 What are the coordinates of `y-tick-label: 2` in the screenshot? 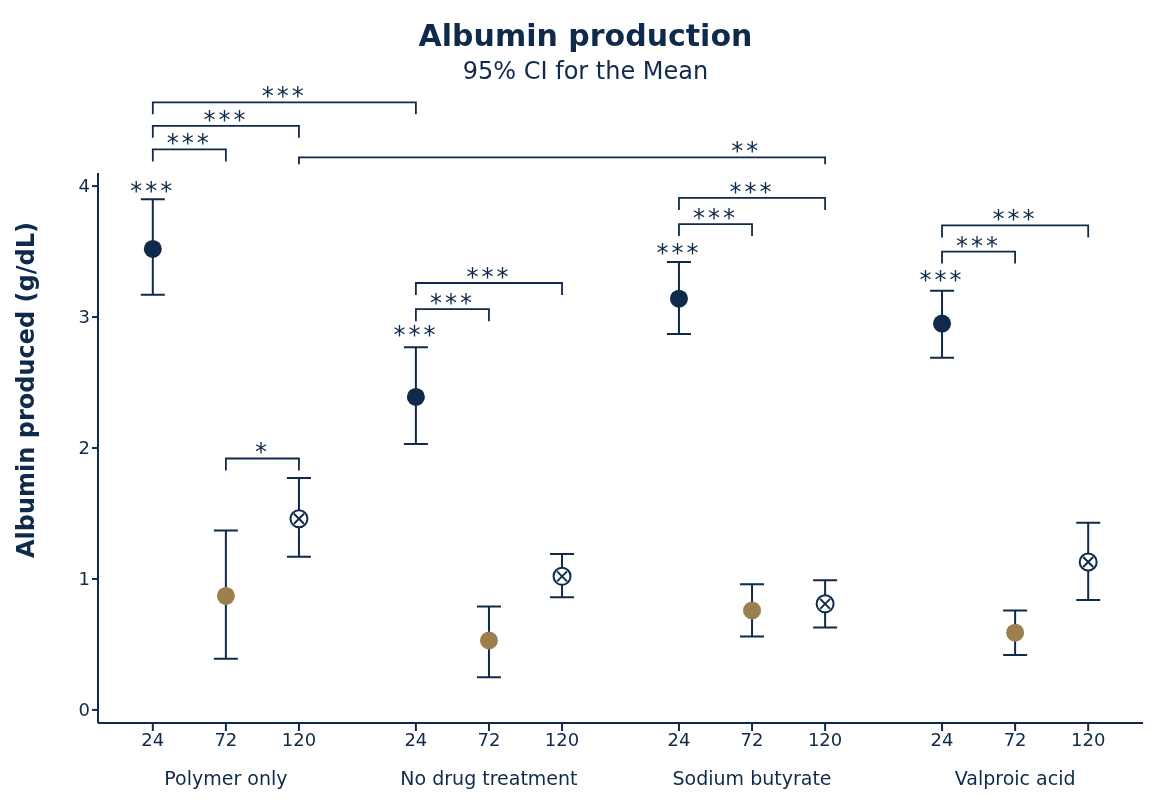 It's located at (84, 448).